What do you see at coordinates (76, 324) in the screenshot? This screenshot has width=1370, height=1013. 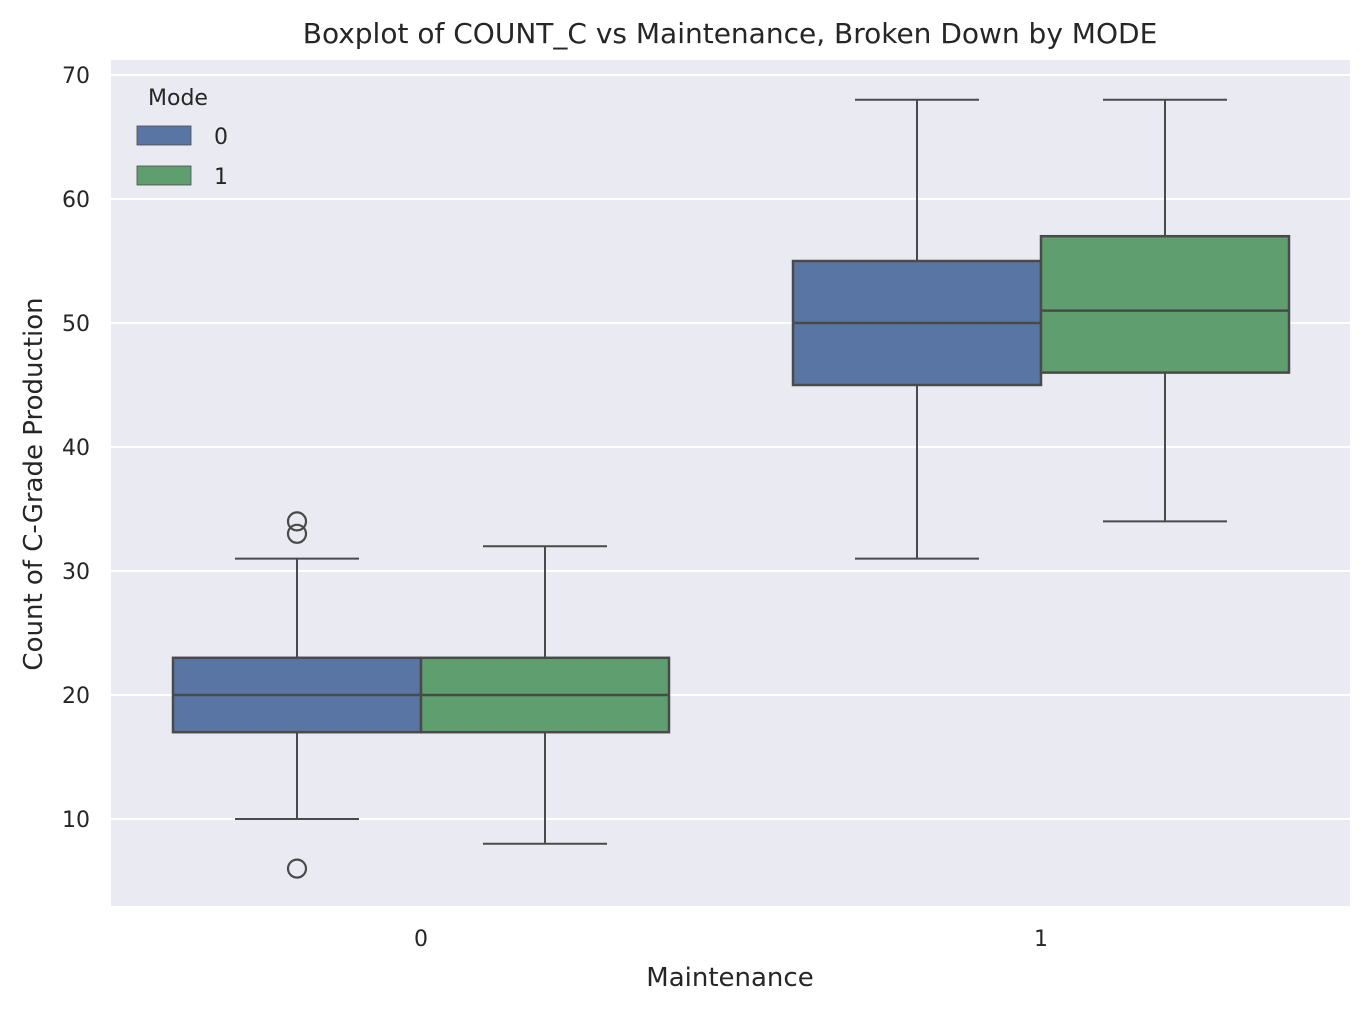 I see `y-tick-label: 50` at bounding box center [76, 324].